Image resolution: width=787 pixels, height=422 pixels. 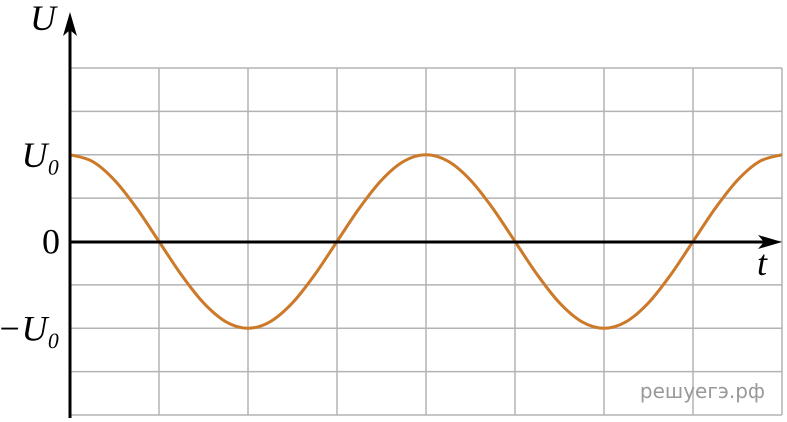 What do you see at coordinates (40, 155) in the screenshot?
I see `y-tick-label: U₀` at bounding box center [40, 155].